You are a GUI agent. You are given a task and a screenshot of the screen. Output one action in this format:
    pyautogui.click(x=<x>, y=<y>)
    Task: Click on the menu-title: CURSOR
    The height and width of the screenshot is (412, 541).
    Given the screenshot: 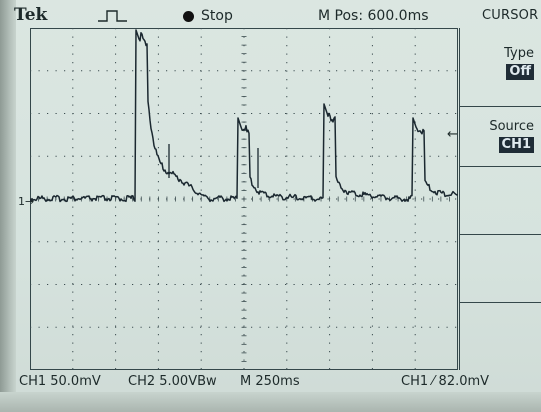 What is the action you would take?
    pyautogui.click(x=510, y=15)
    